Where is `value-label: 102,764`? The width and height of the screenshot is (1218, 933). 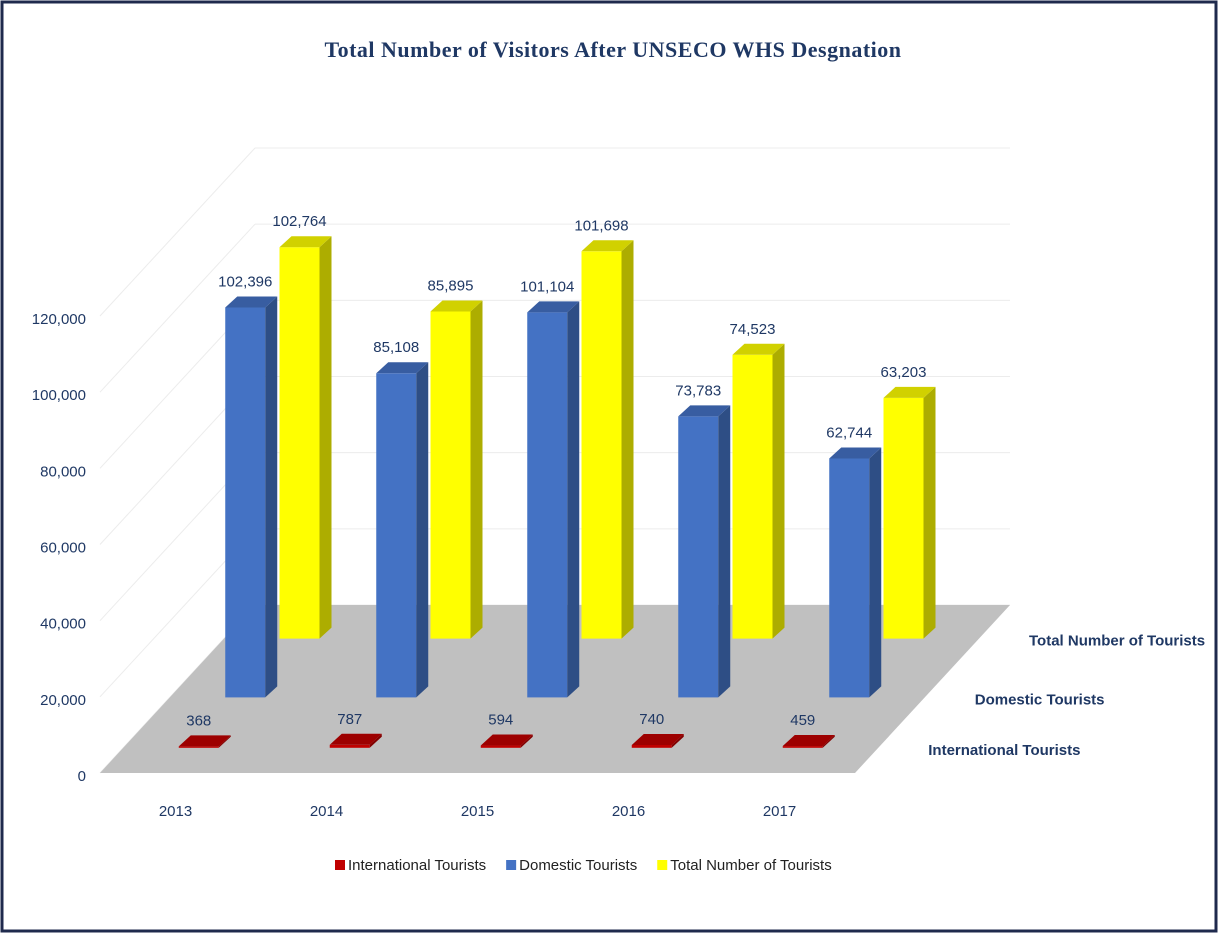
value-label: 102,764 is located at coordinates (299, 221).